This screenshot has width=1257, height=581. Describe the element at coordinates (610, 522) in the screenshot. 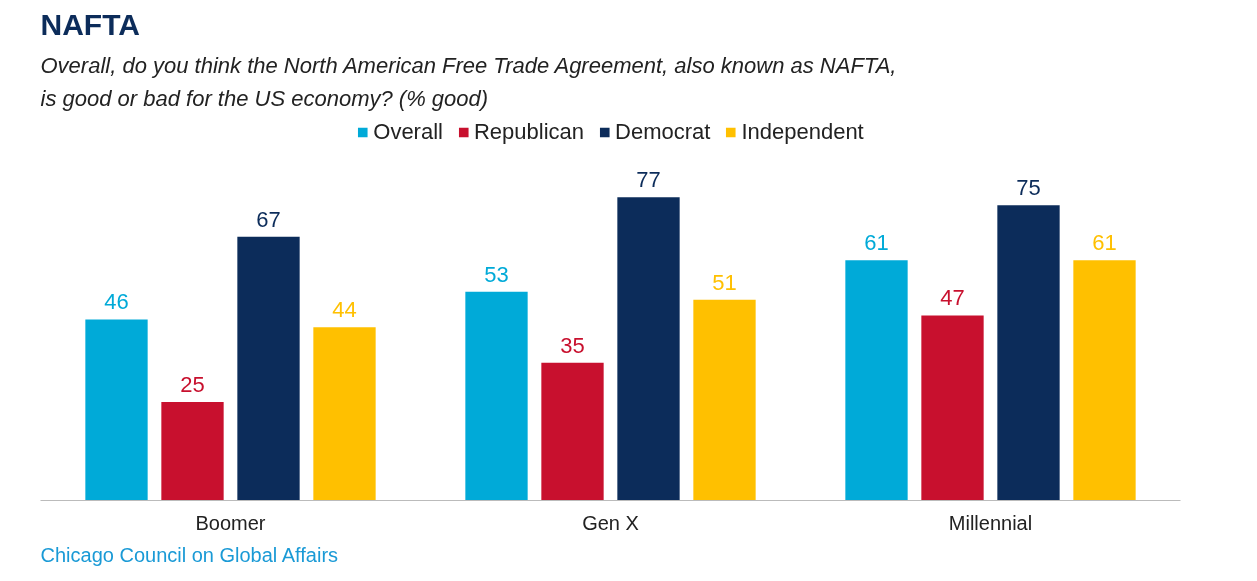

I see `x-tick-label: Gen X` at that location.